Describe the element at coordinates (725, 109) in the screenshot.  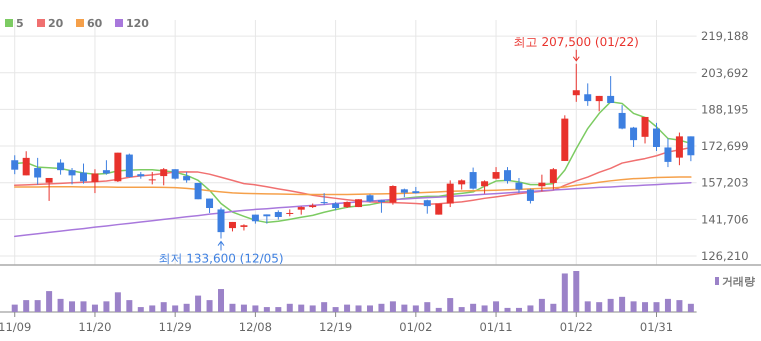
I see `y-tick-label: 188,195` at that location.